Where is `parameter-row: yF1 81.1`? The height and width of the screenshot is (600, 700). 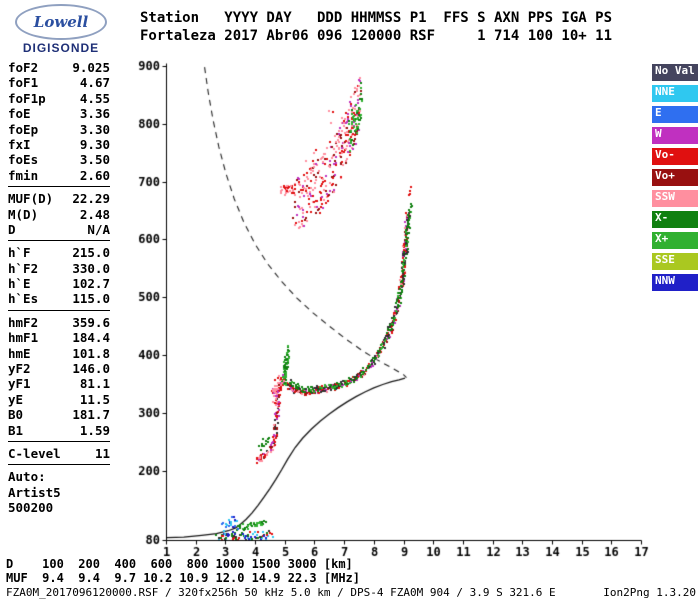 parameter-row: yF1 81.1 is located at coordinates (59, 383).